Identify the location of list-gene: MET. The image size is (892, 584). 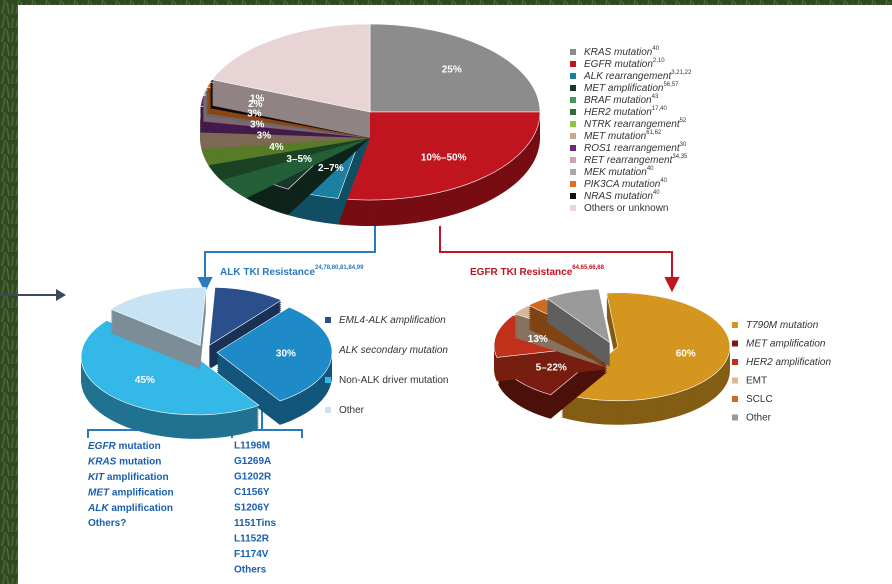
(99, 492).